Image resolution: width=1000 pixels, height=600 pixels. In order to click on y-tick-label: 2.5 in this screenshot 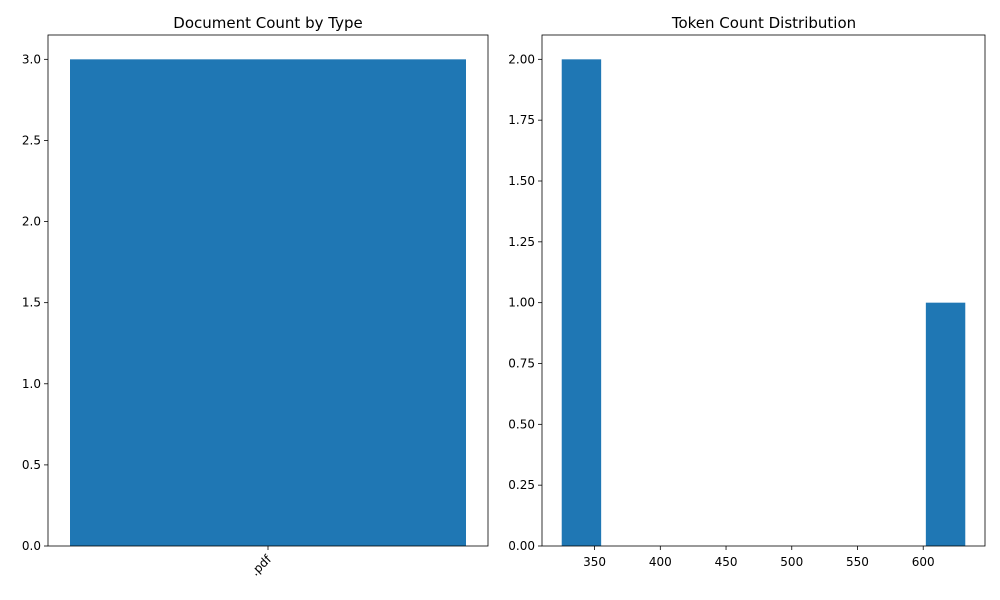, I will do `click(31, 140)`.